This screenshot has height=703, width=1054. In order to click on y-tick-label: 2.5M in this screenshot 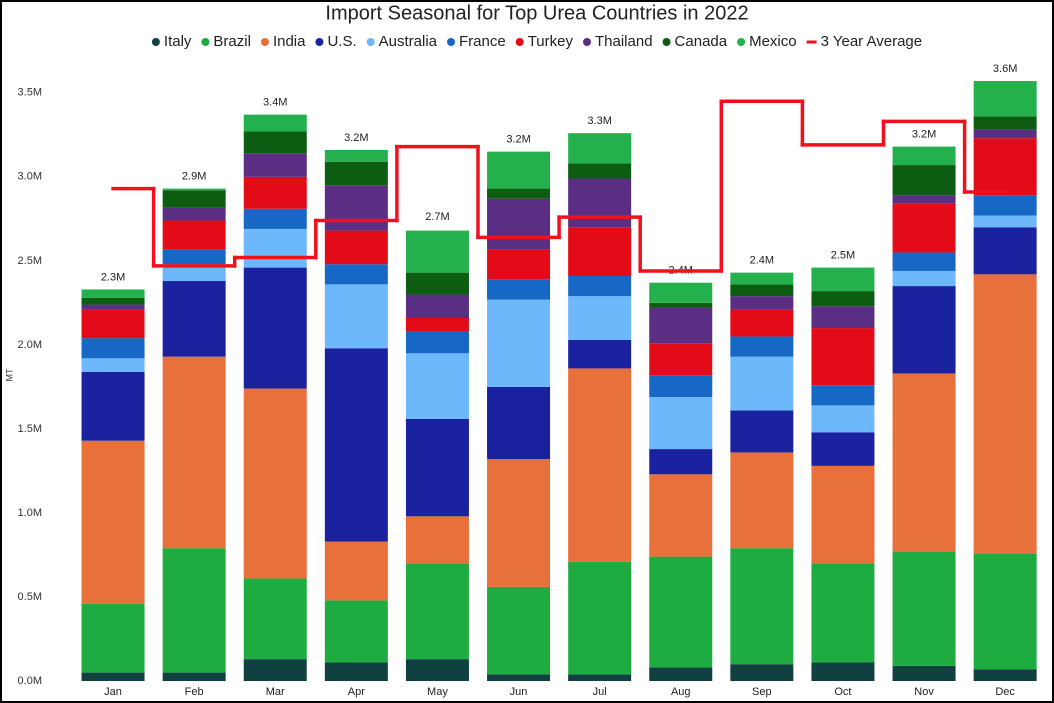, I will do `click(30, 261)`.